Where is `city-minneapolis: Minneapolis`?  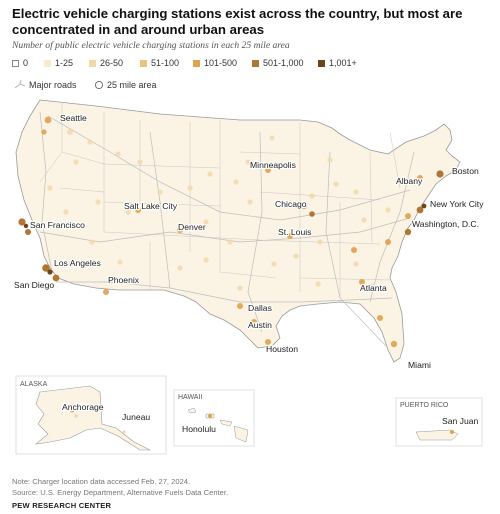
city-minneapolis: Minneapolis is located at coordinates (273, 165).